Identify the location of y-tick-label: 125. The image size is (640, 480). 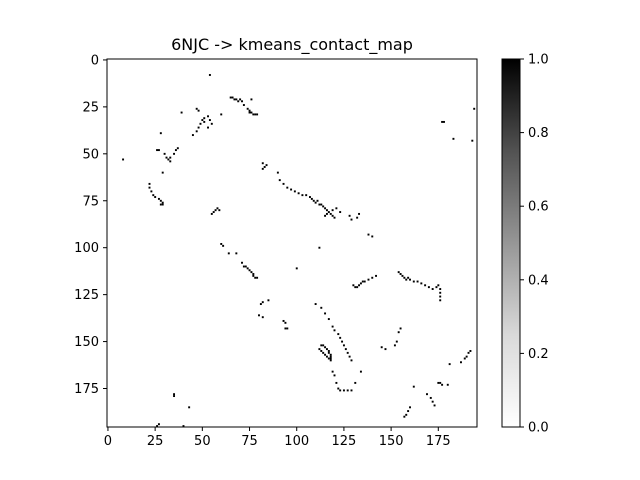
(86, 295).